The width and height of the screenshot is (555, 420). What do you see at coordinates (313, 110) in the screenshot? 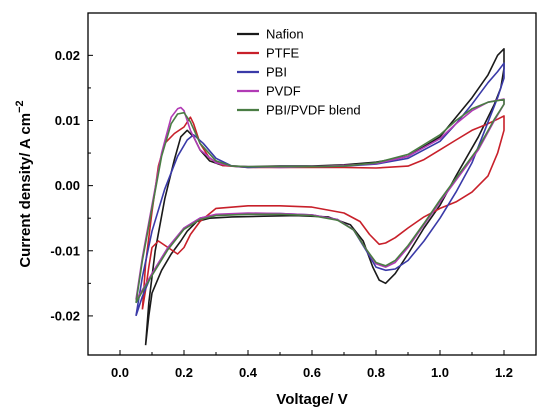
I see `legend-label-pbi-pvdf-blend: PBI/PVDF blend` at bounding box center [313, 110].